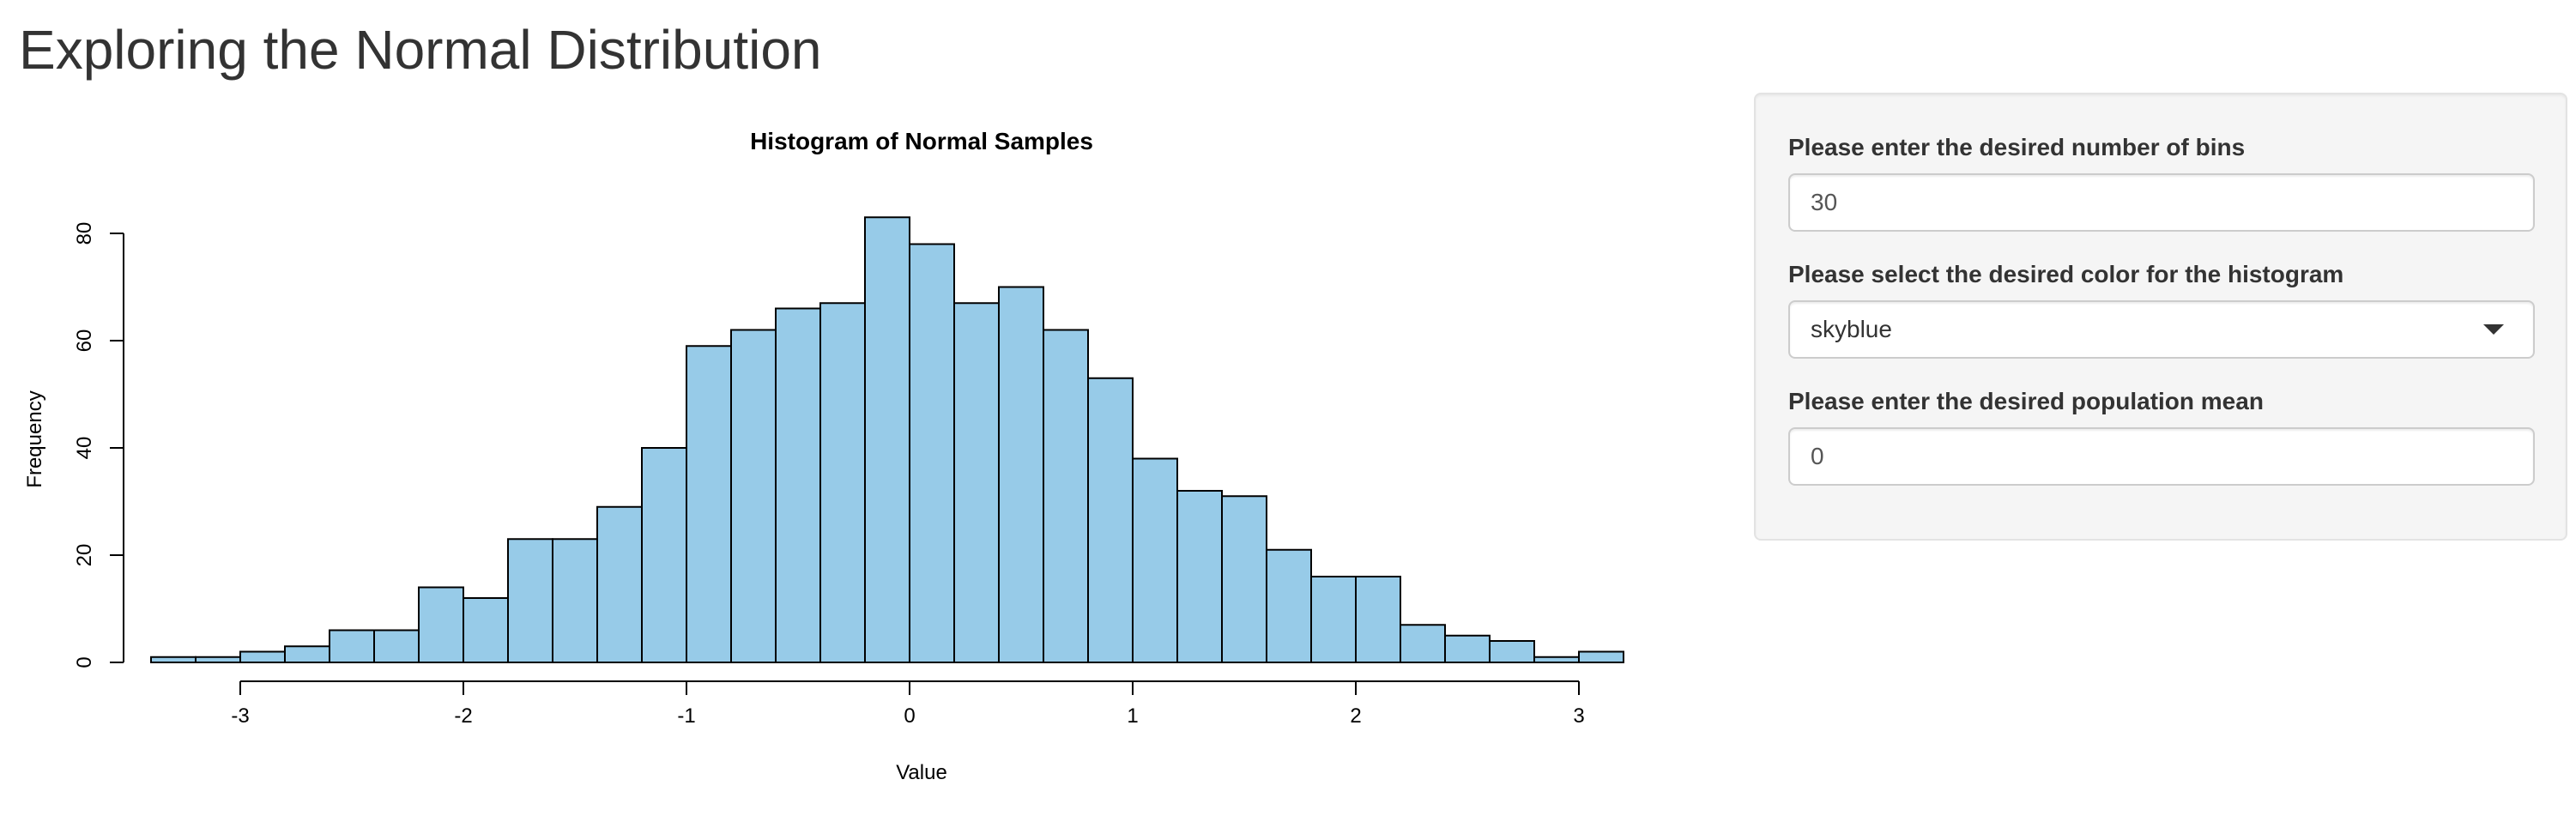 This screenshot has height=822, width=2576. I want to click on y-tick-label: 60, so click(84, 341).